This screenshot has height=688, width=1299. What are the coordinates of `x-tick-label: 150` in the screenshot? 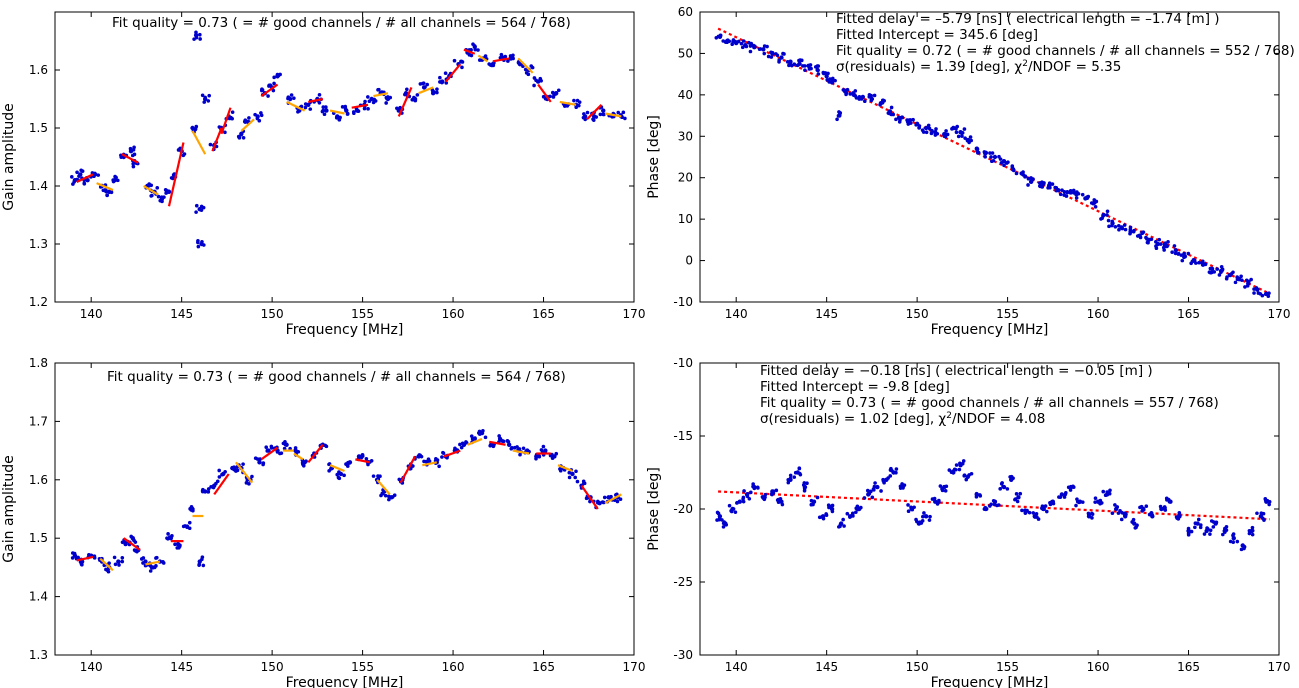 It's located at (917, 314).